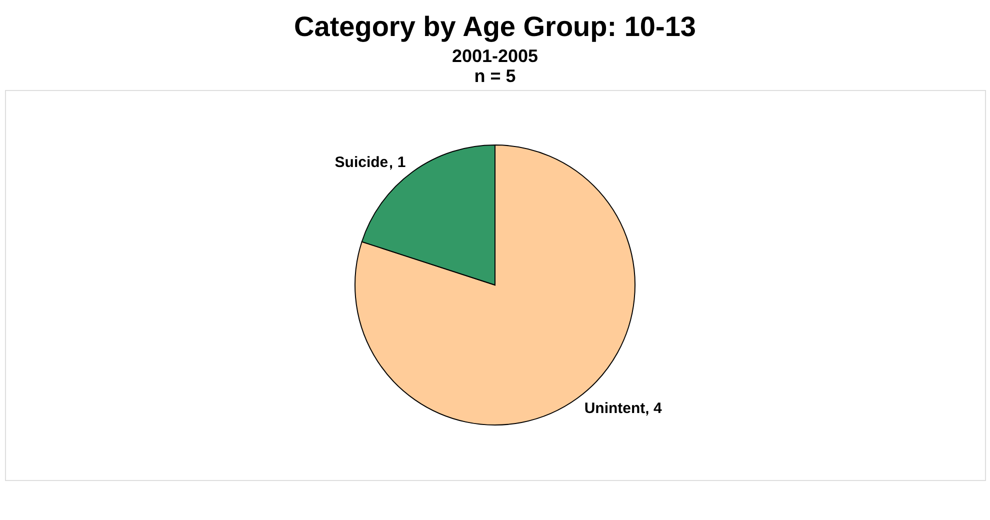  Describe the element at coordinates (361, 163) in the screenshot. I see `slice-label: Suicide` at that location.